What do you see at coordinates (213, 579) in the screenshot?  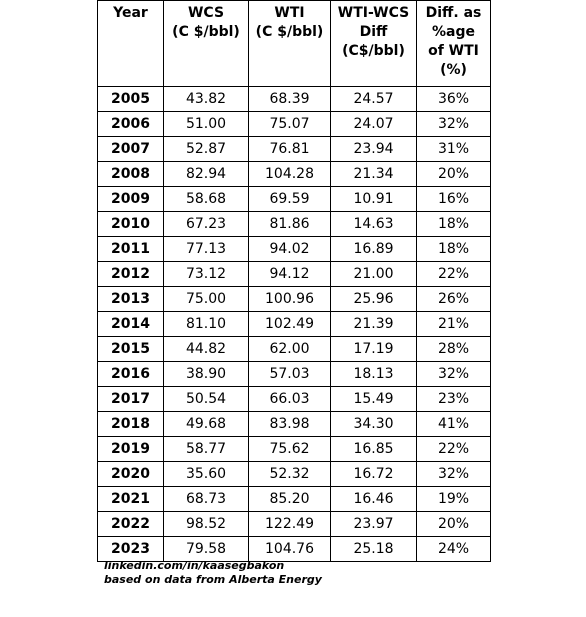 I see `footer-text: based on data from Alberta Energy` at bounding box center [213, 579].